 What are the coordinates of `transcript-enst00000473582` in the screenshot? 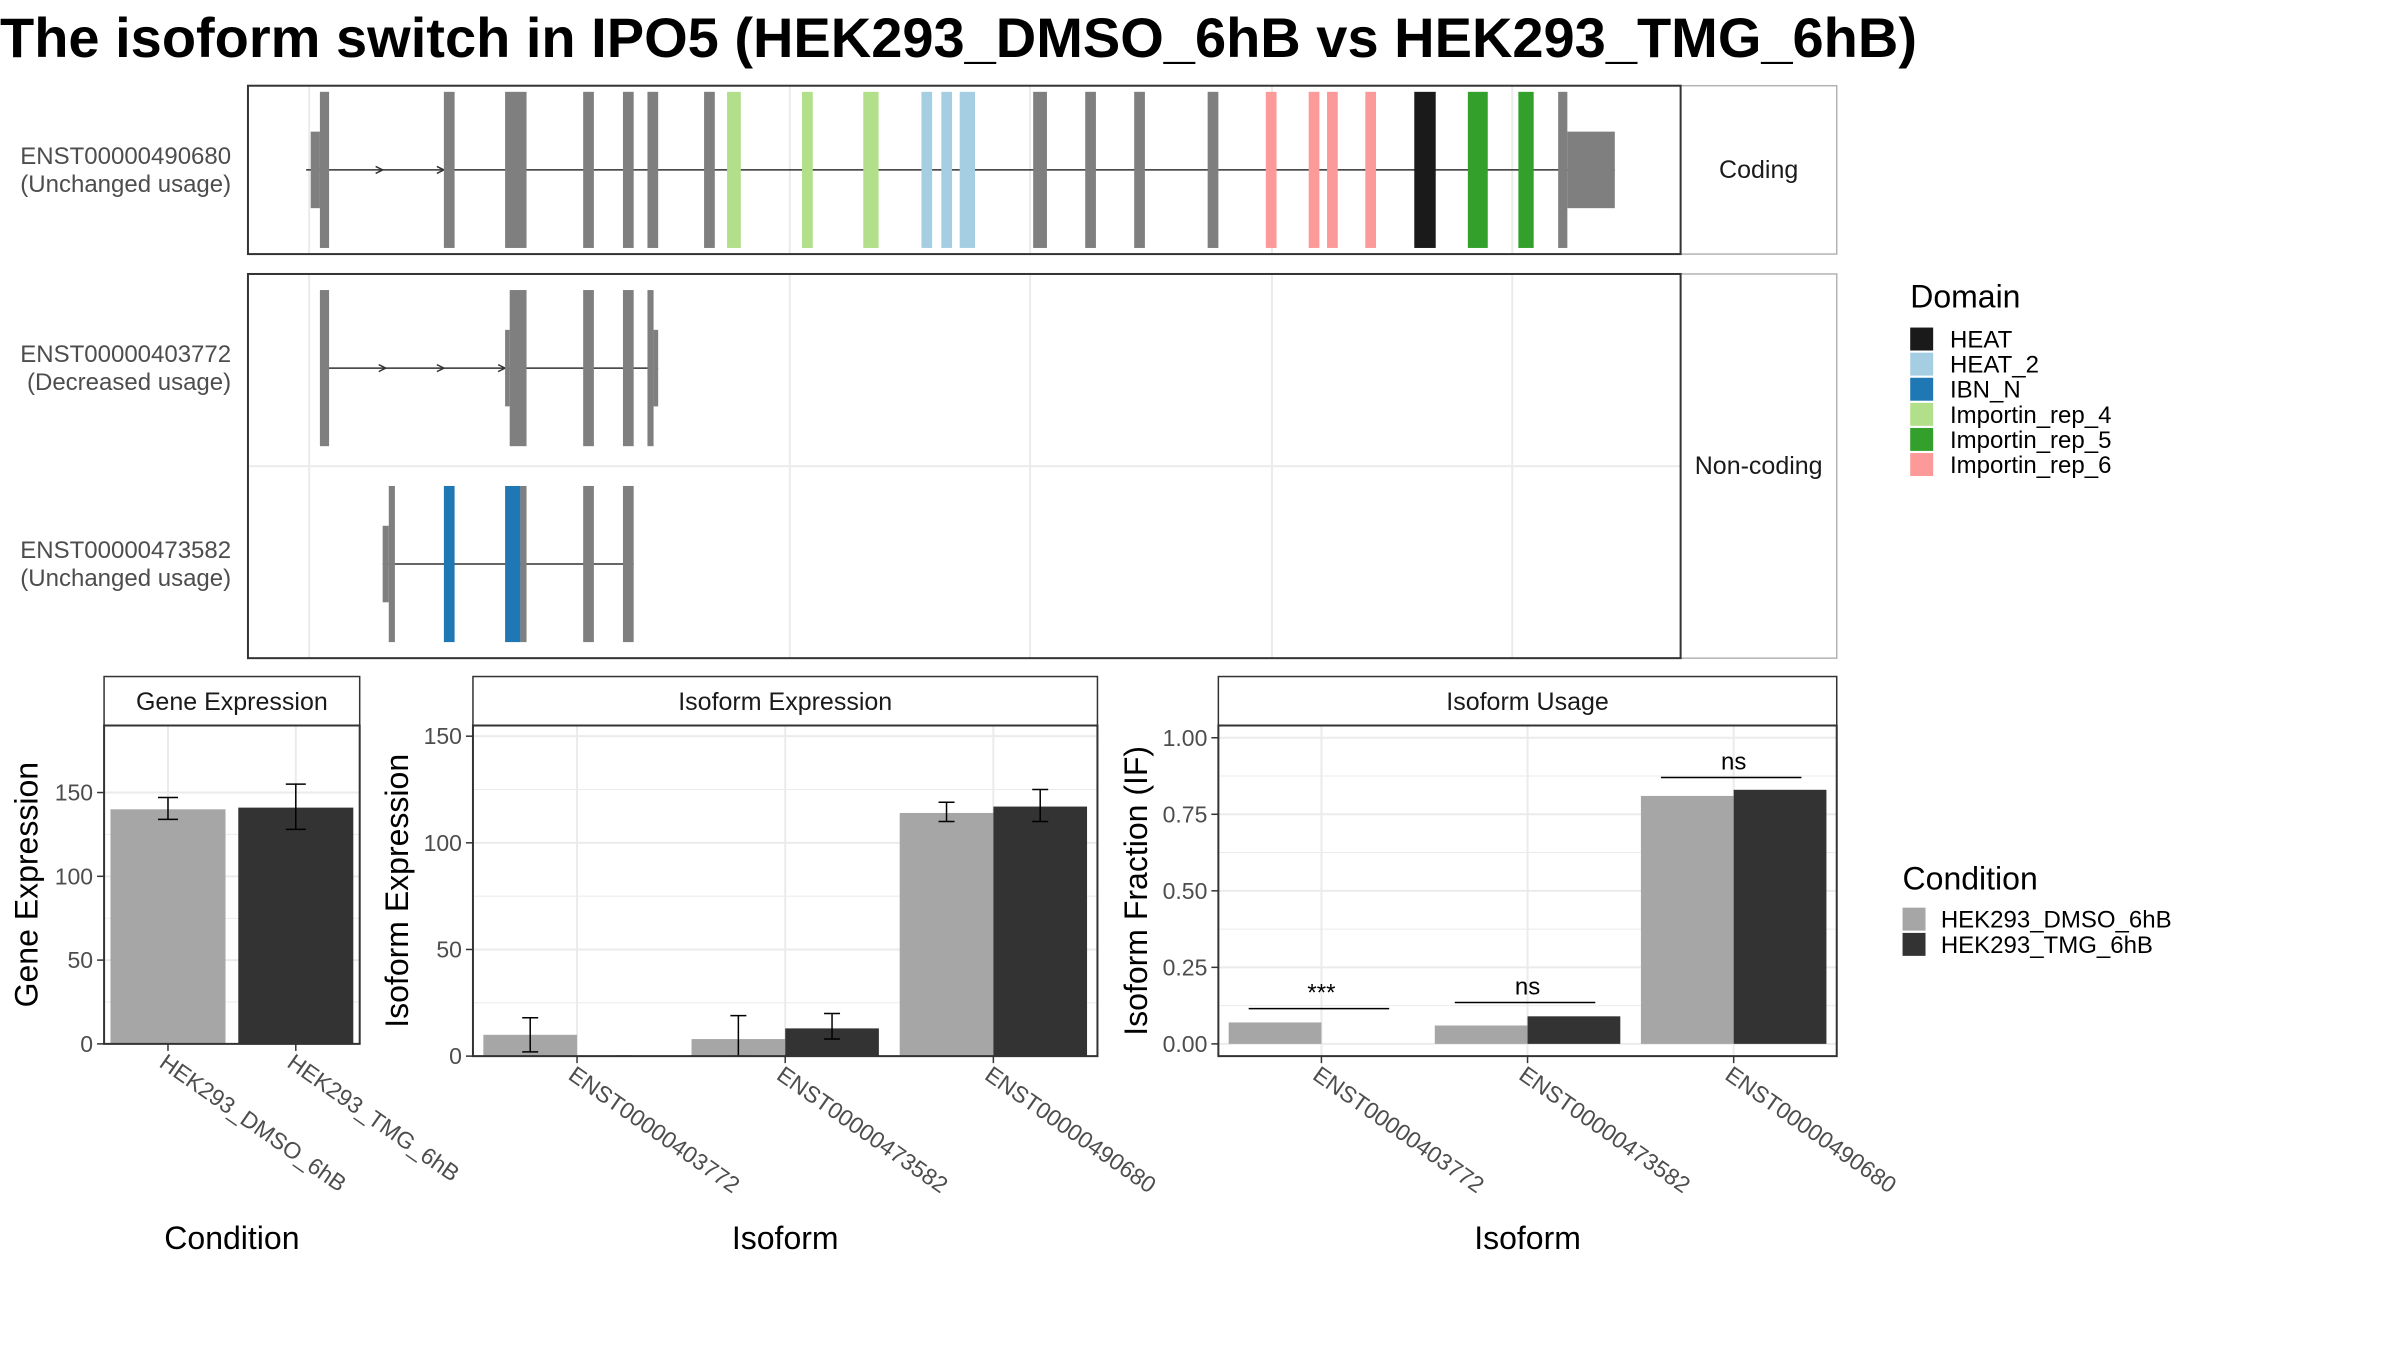 It's located at (508, 564).